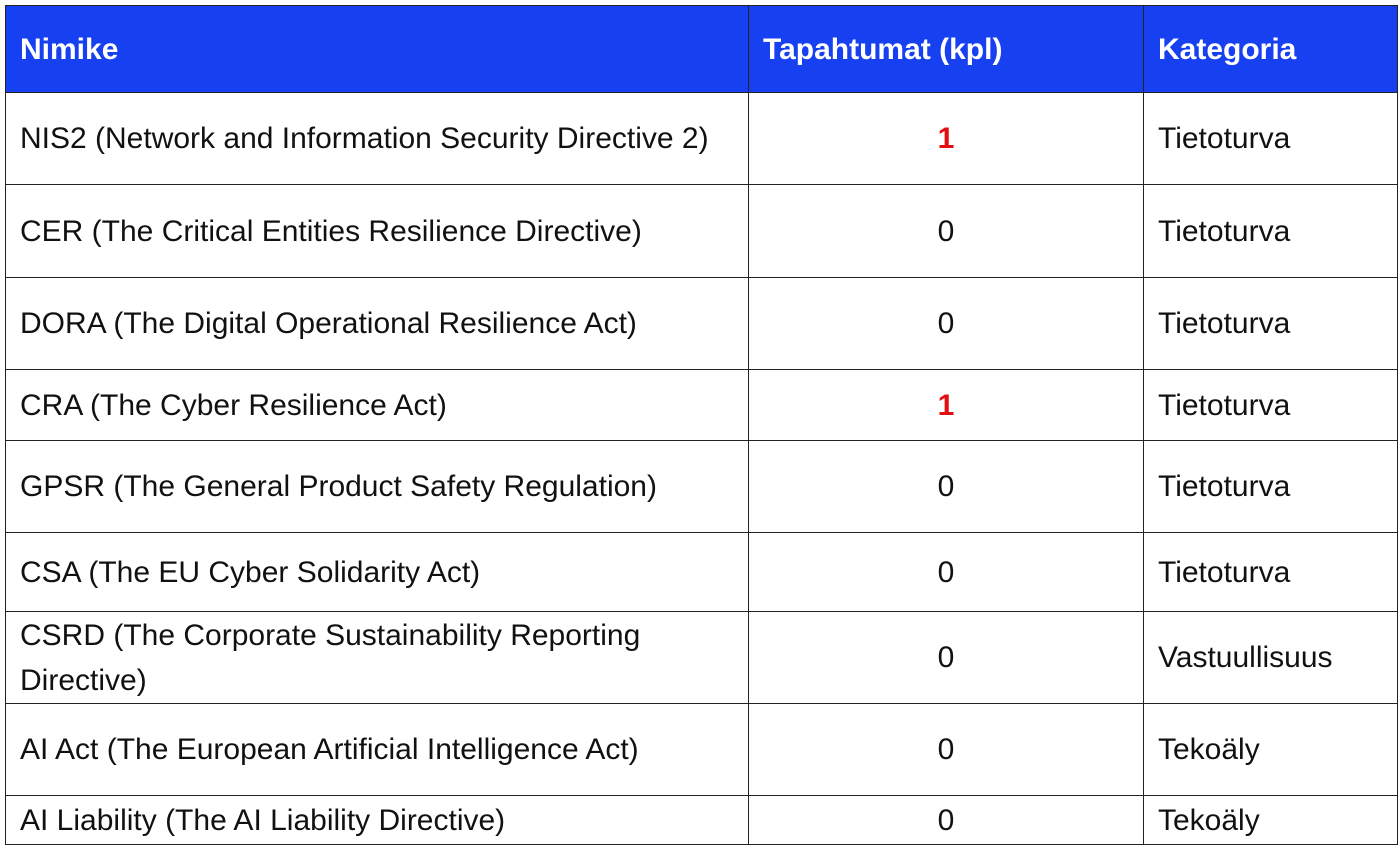 Image resolution: width=1400 pixels, height=849 pixels. What do you see at coordinates (946, 49) in the screenshot?
I see `header-cell: Tapahtumat (kpl)` at bounding box center [946, 49].